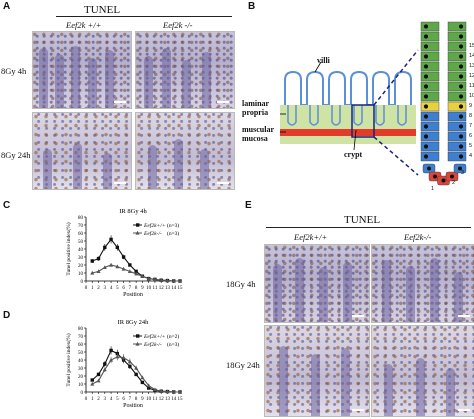 Image resolution: width=474 pixels, height=419 pixels. I want to click on crypt-position-number: 1, so click(433, 189).